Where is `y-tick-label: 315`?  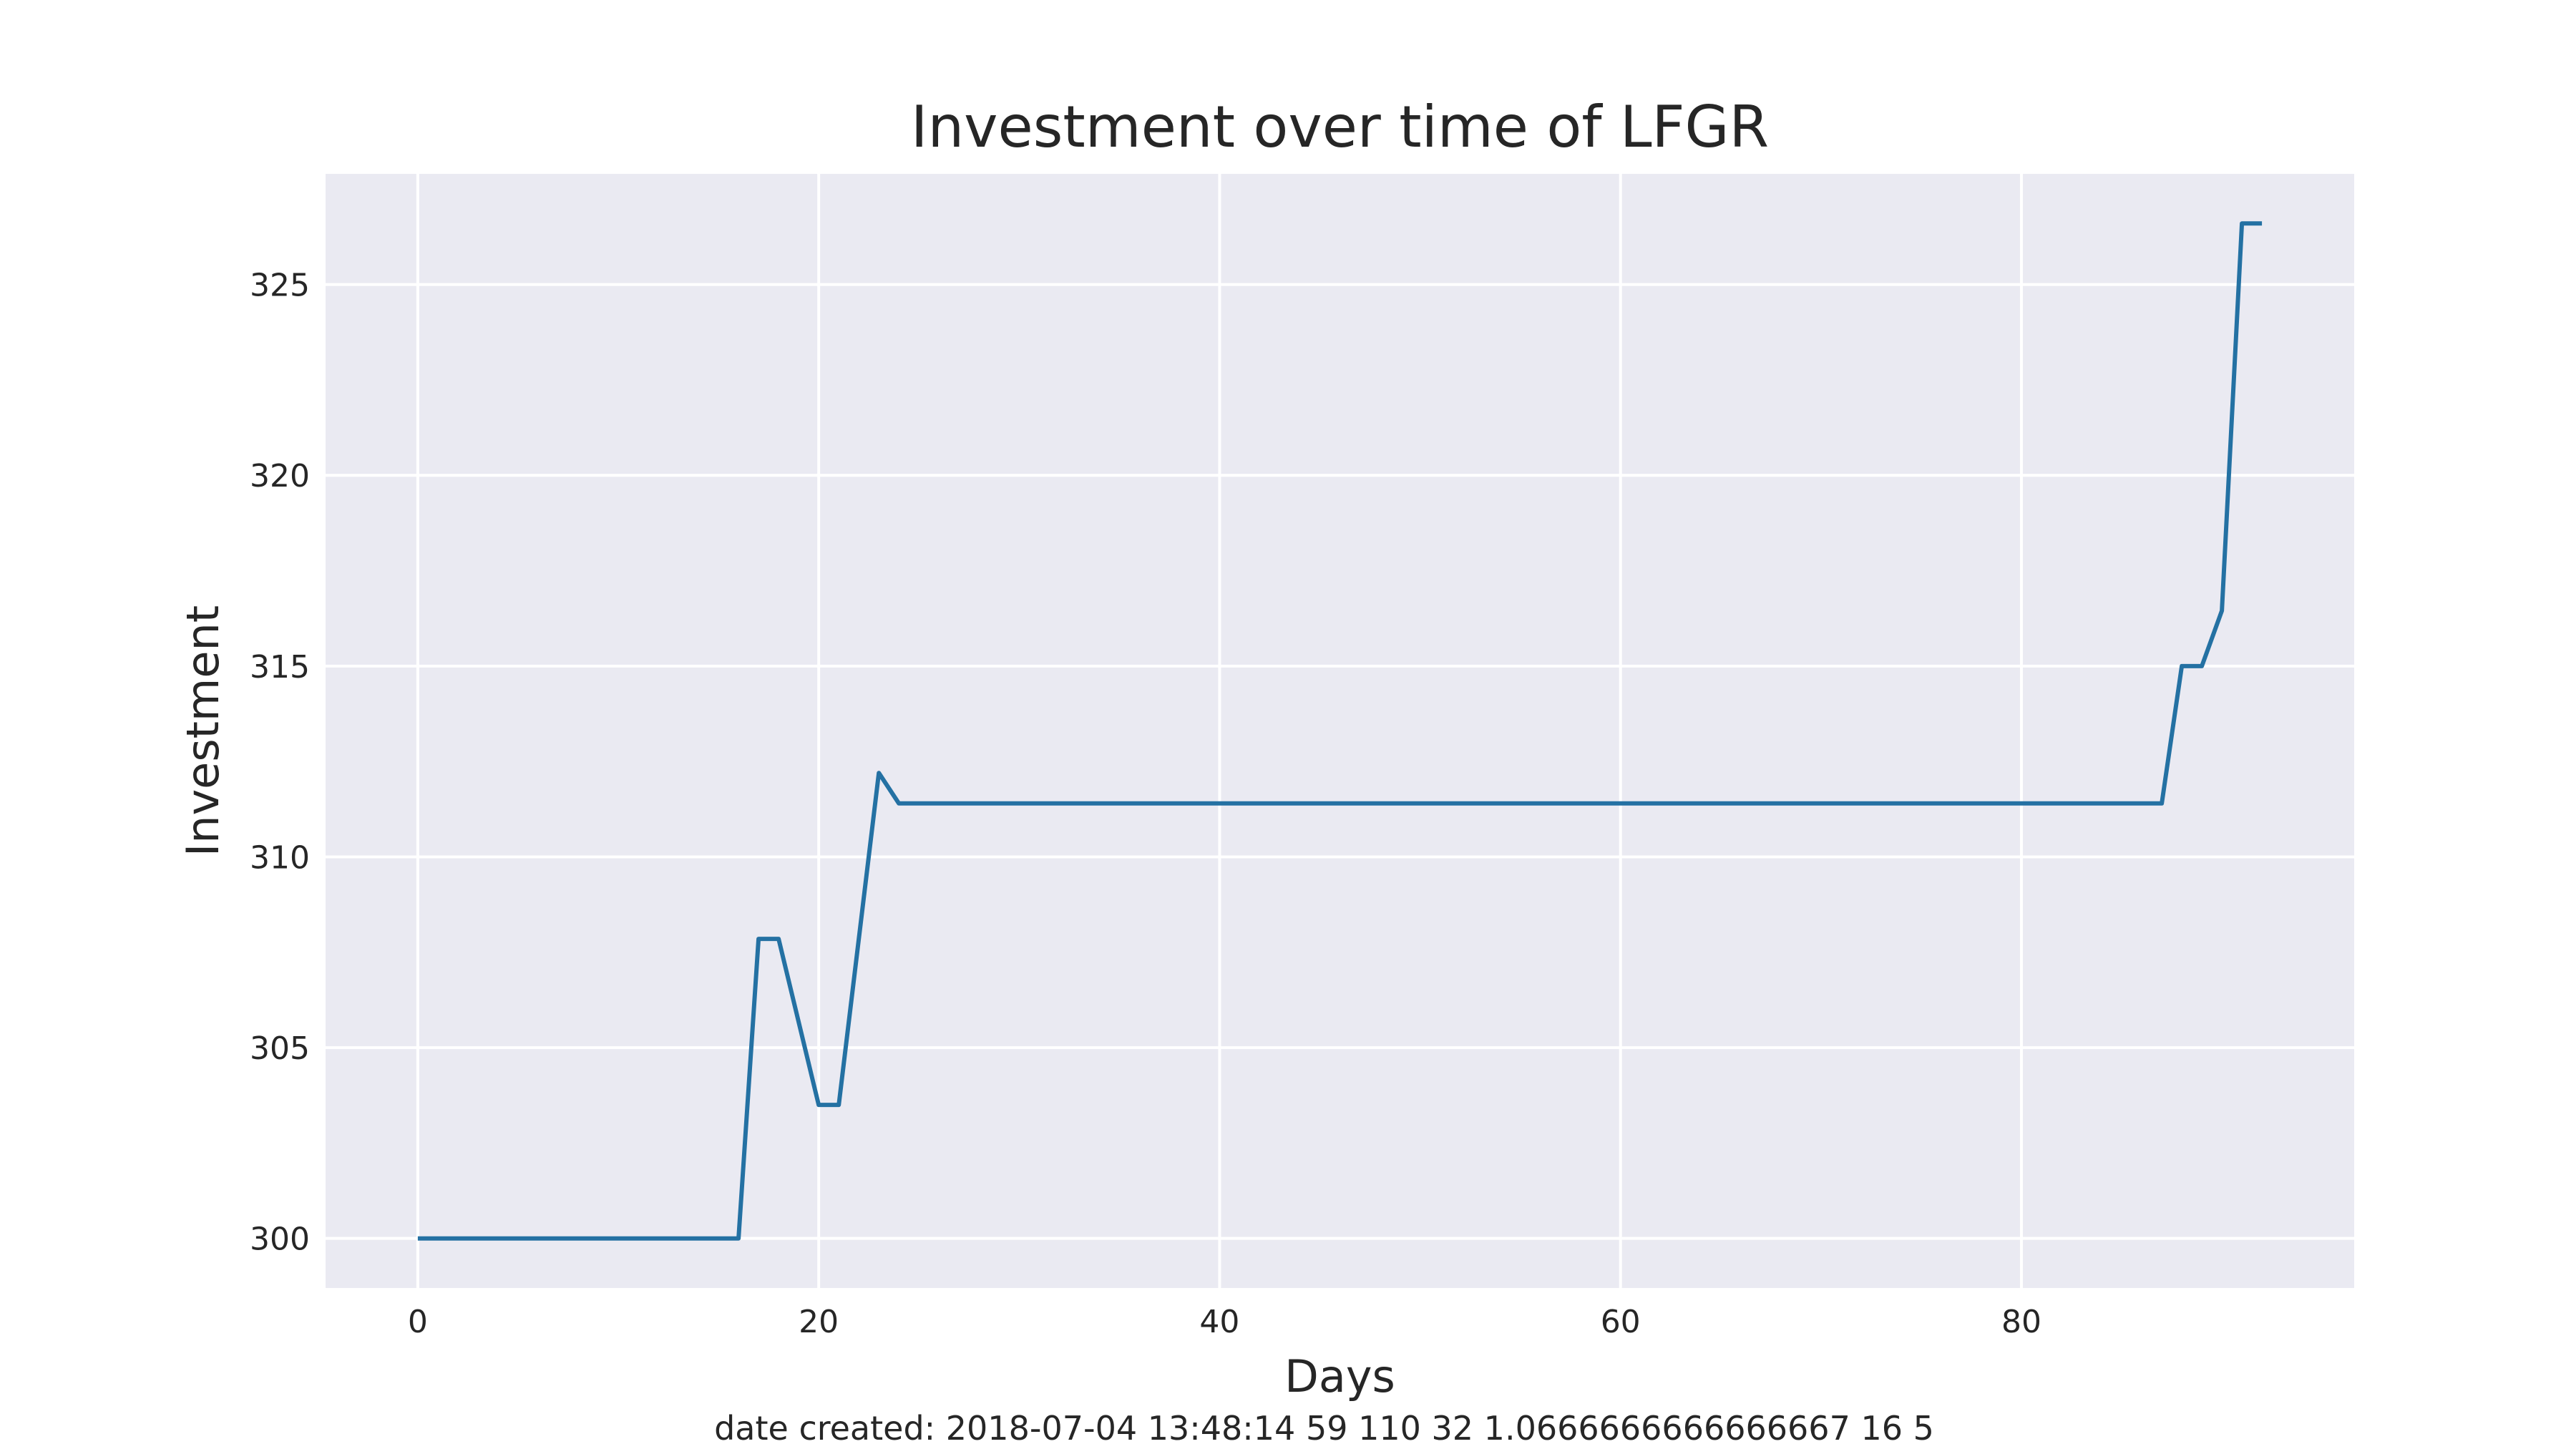
y-tick-label: 315 is located at coordinates (280, 667).